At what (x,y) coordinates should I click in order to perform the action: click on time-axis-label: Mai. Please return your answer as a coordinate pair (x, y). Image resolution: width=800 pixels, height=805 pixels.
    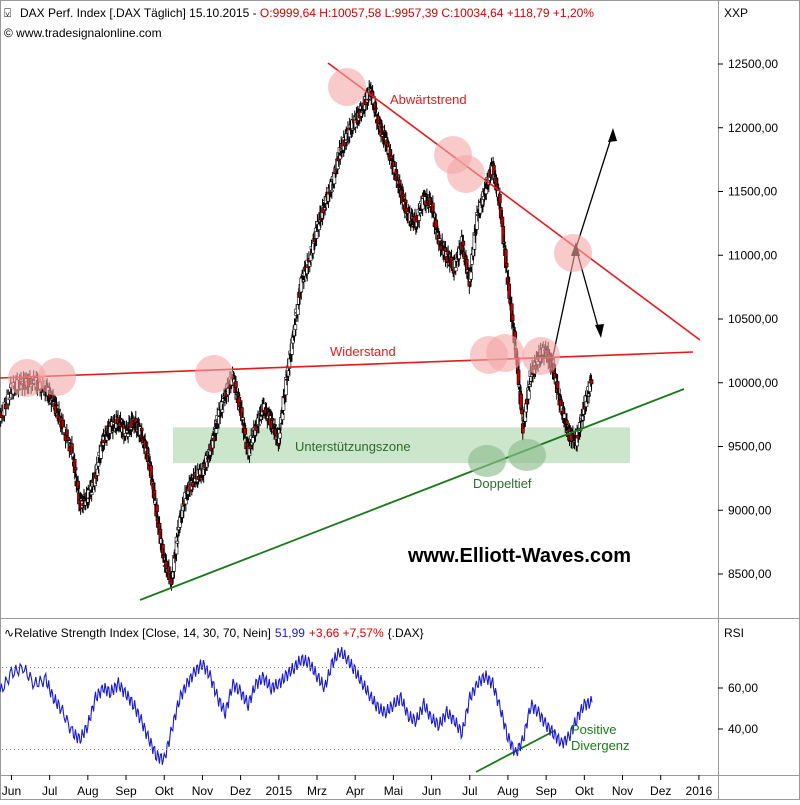
    Looking at the image, I should click on (393, 791).